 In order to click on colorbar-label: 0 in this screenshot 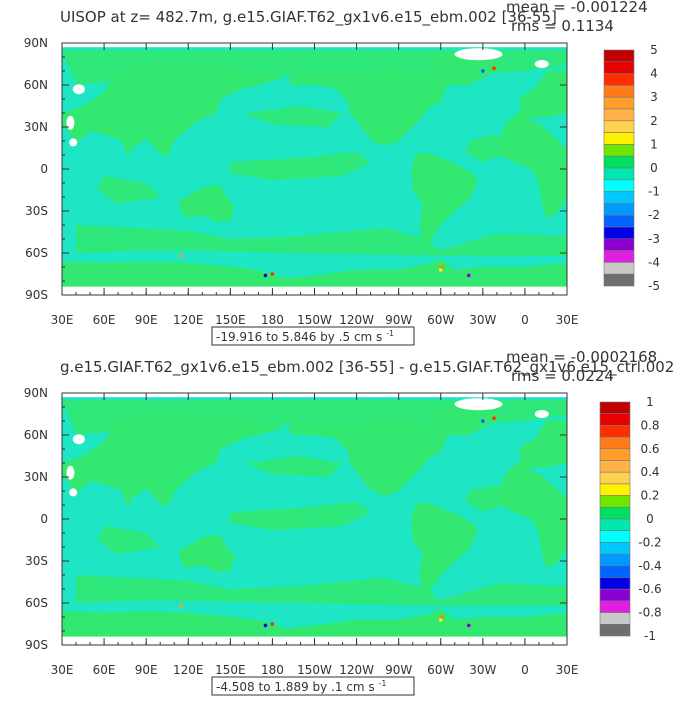, I will do `click(654, 168)`.